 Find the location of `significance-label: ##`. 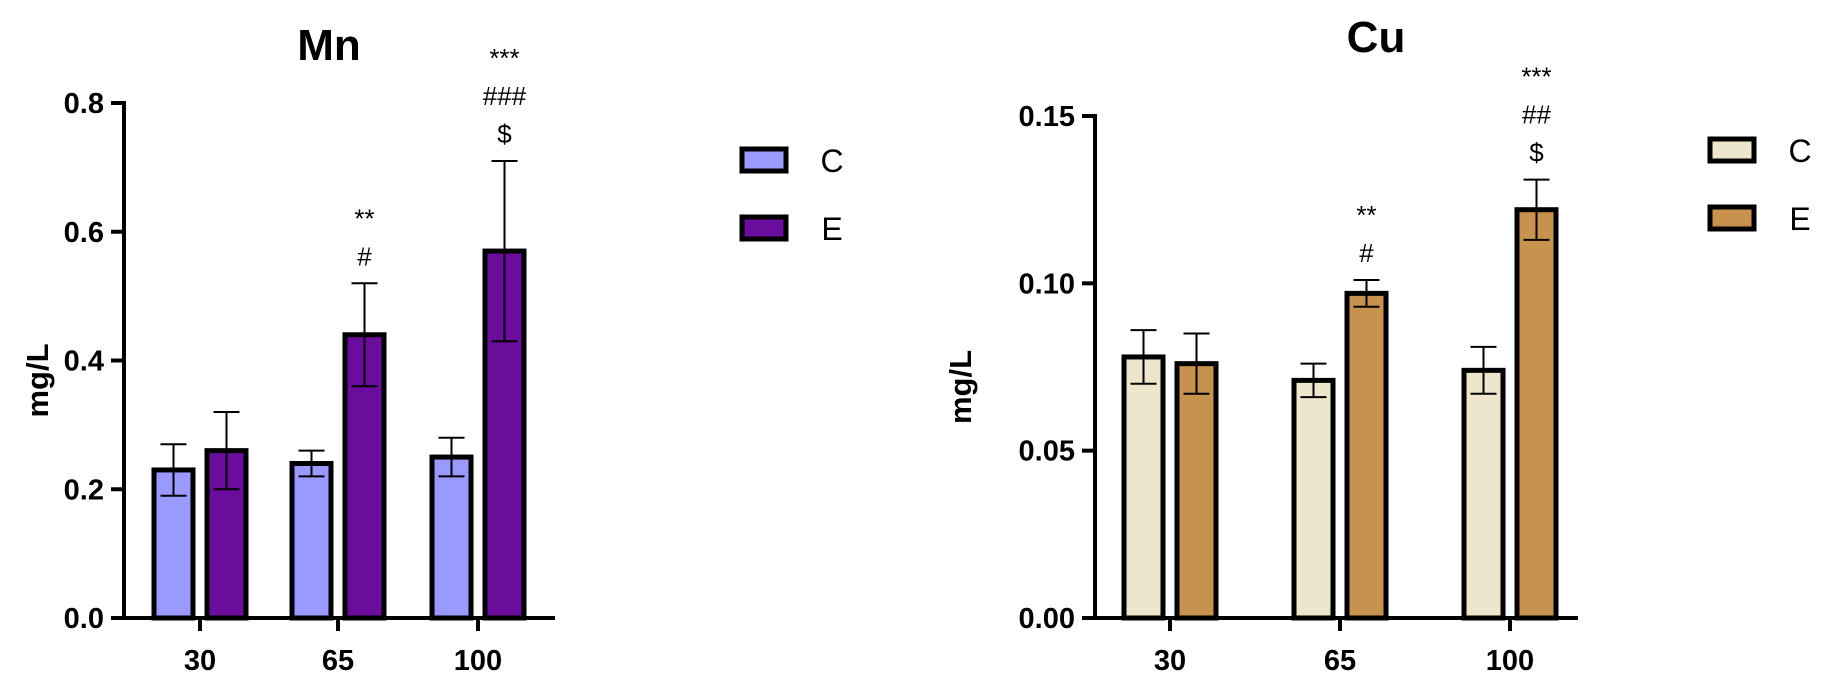

significance-label: ## is located at coordinates (1536, 115).